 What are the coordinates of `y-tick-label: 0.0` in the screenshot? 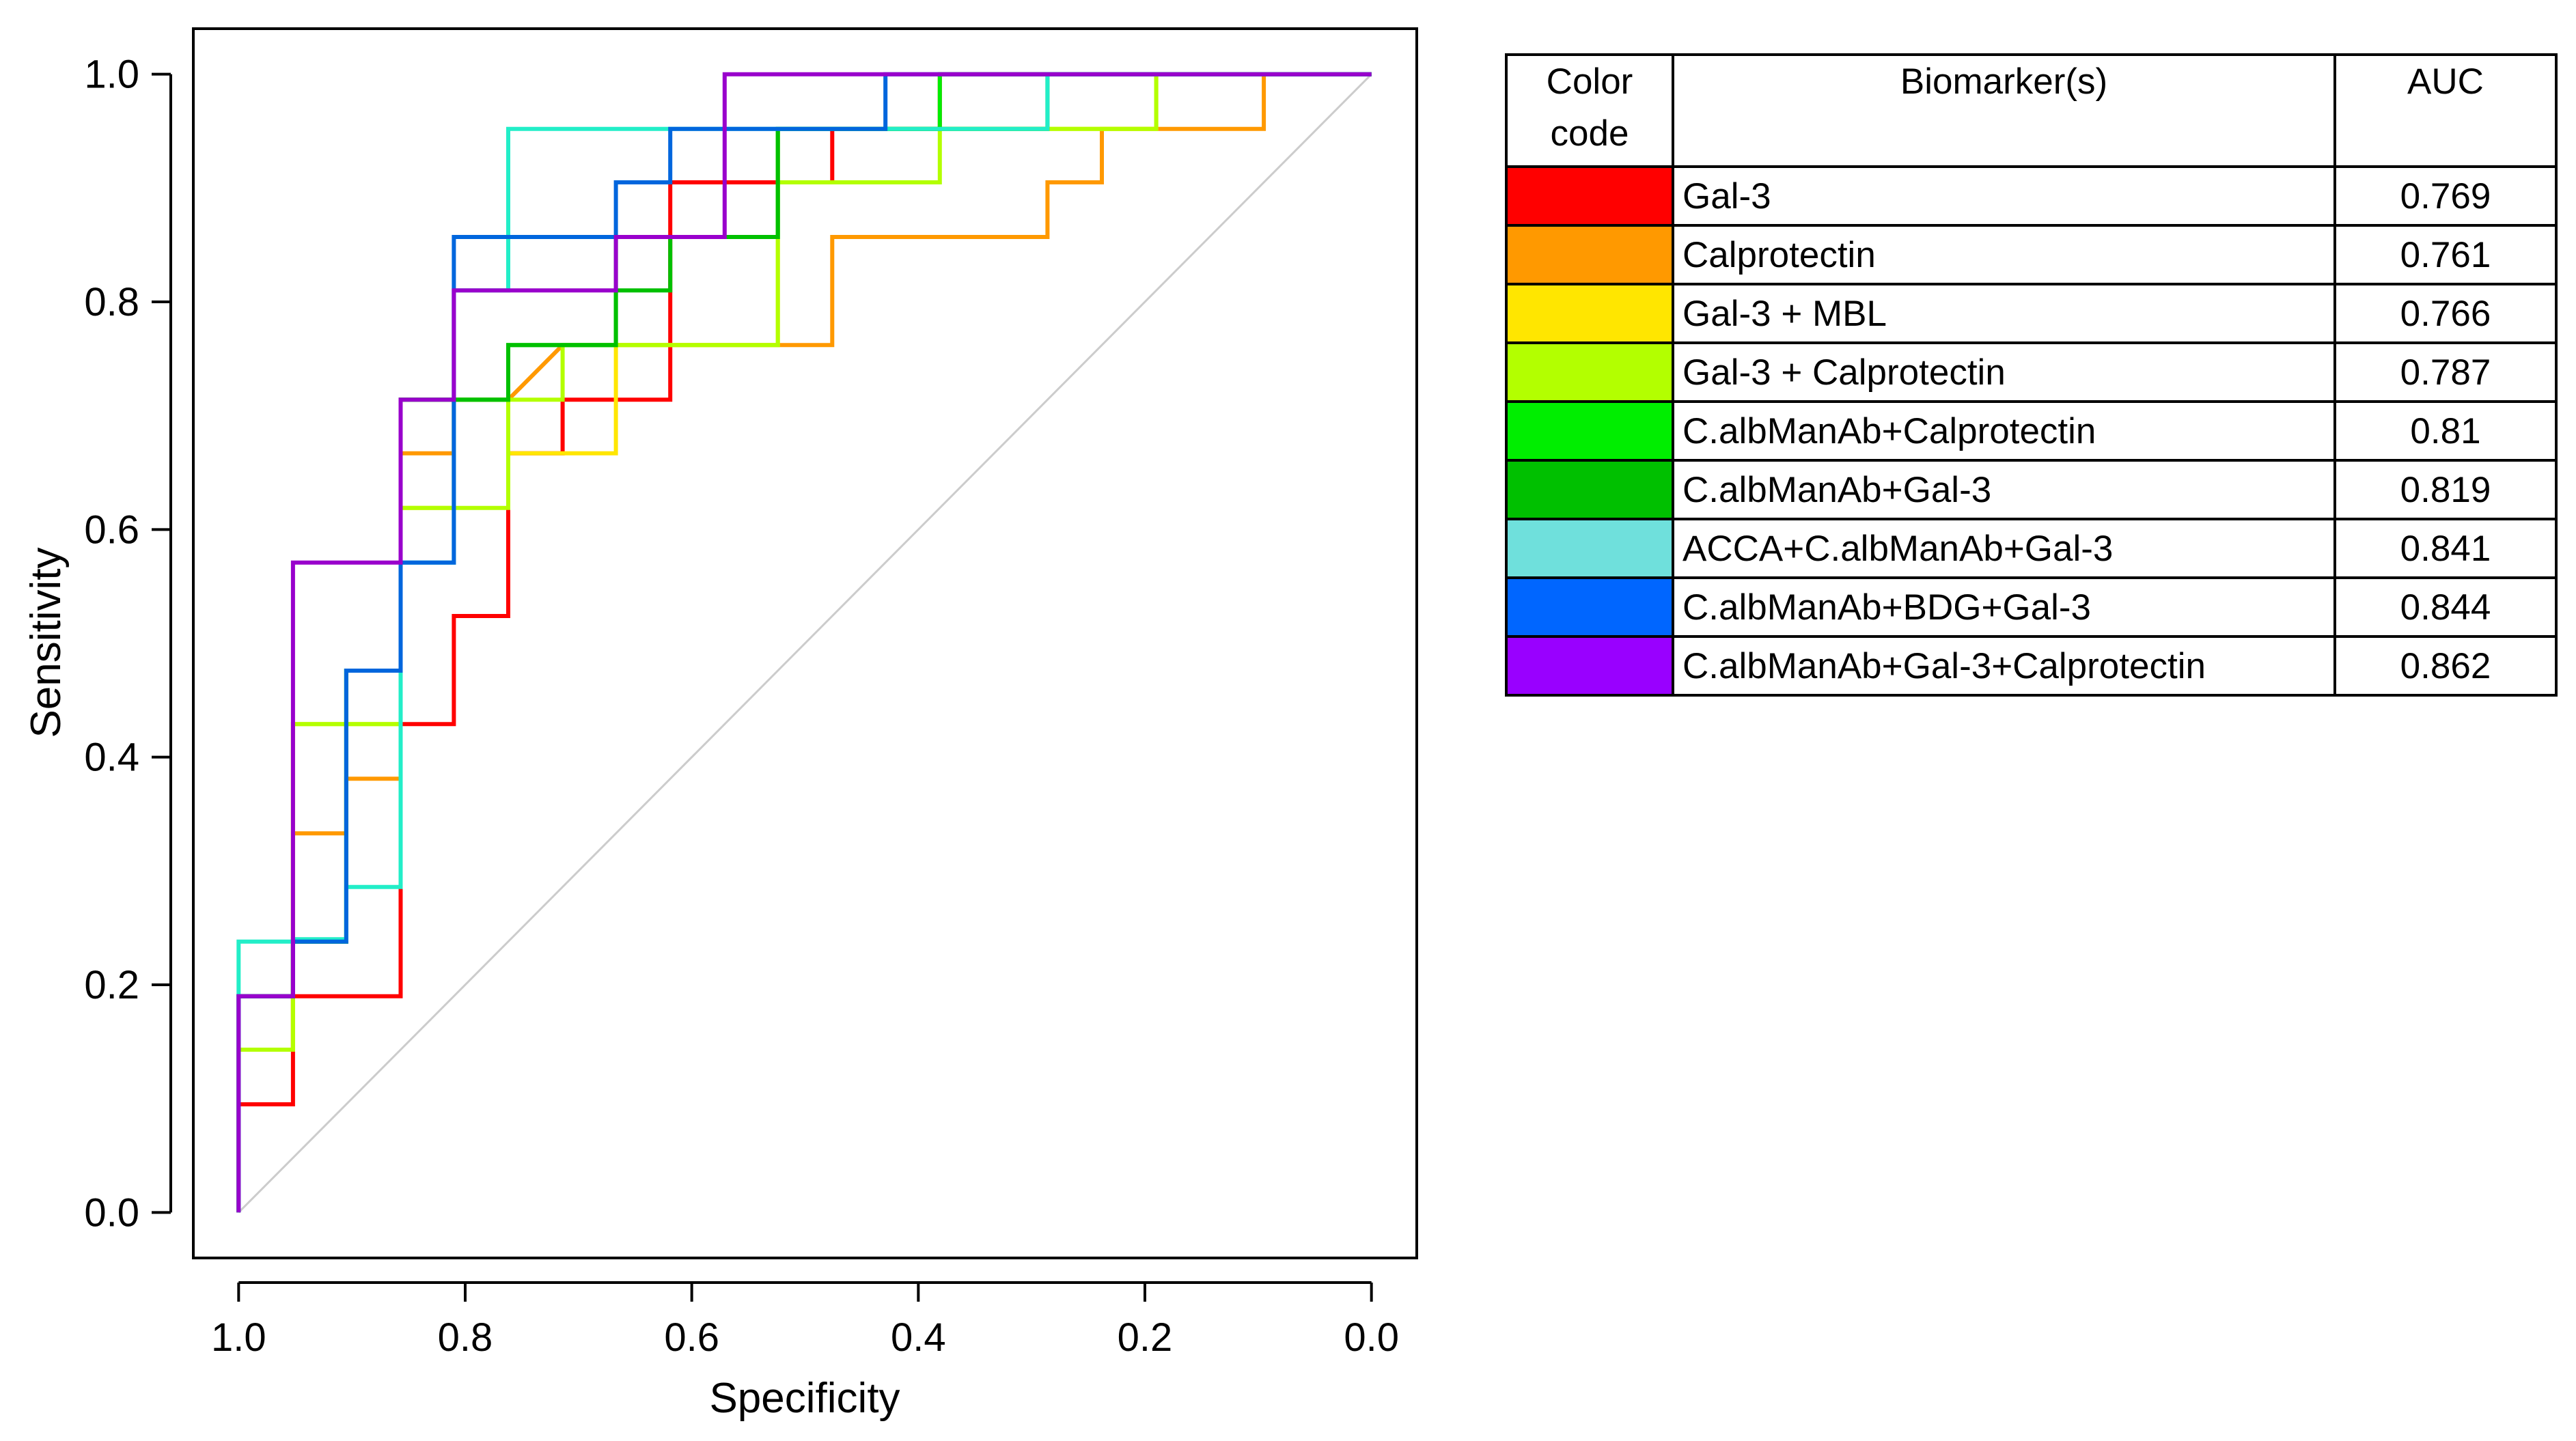 It's located at (112, 1212).